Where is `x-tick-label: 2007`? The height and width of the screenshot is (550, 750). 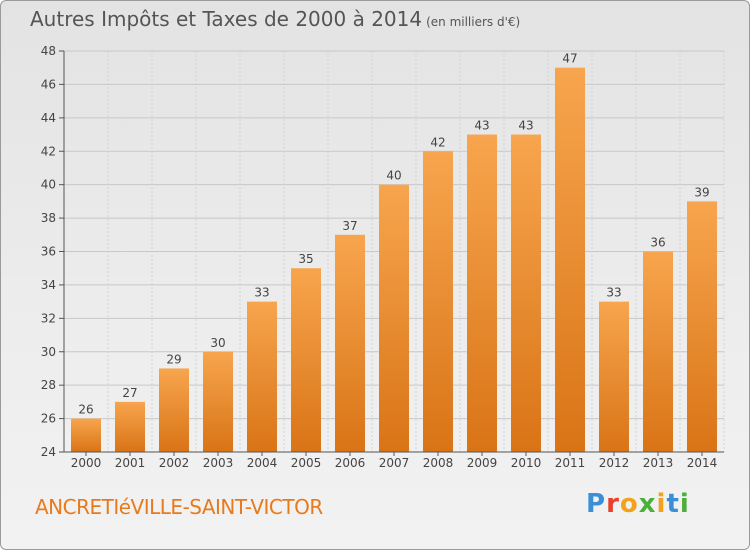 x-tick-label: 2007 is located at coordinates (394, 463).